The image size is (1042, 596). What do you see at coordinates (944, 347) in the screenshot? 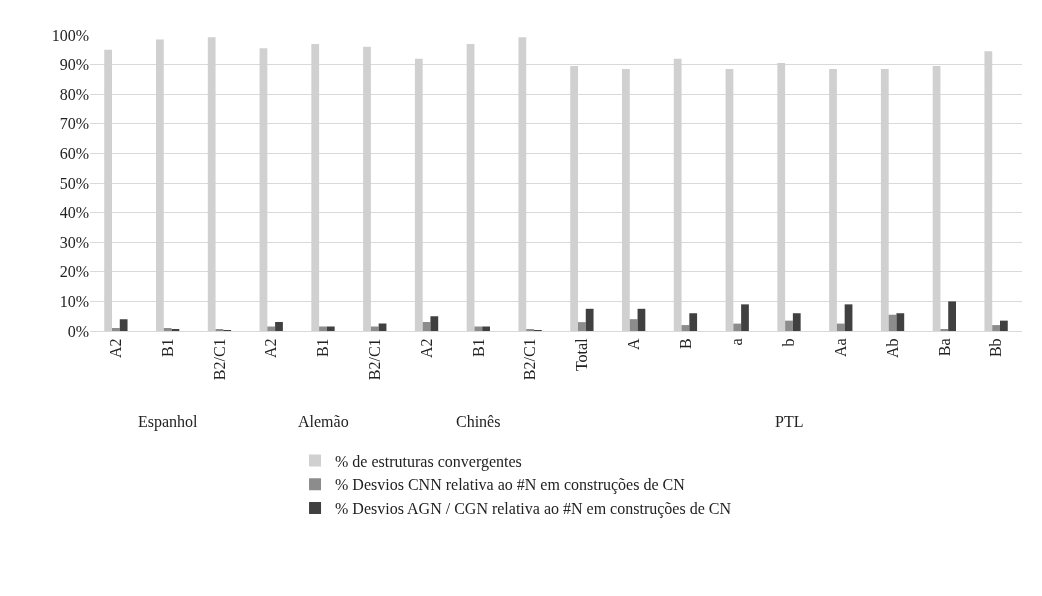
I see `x-tick-label: Ba` at bounding box center [944, 347].